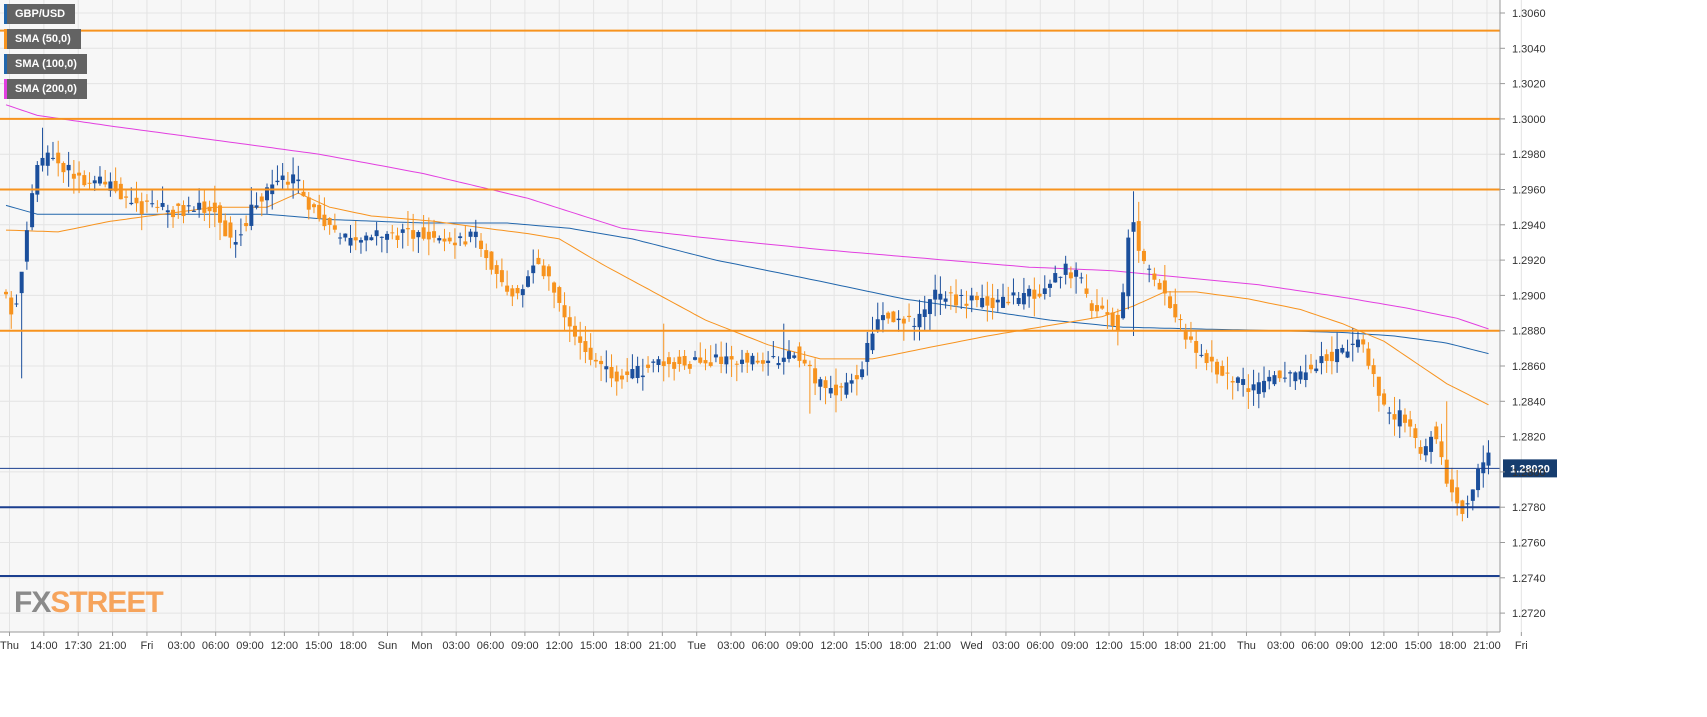 The image size is (1707, 717). Describe the element at coordinates (1521, 646) in the screenshot. I see `x-tick-label: Fri` at that location.